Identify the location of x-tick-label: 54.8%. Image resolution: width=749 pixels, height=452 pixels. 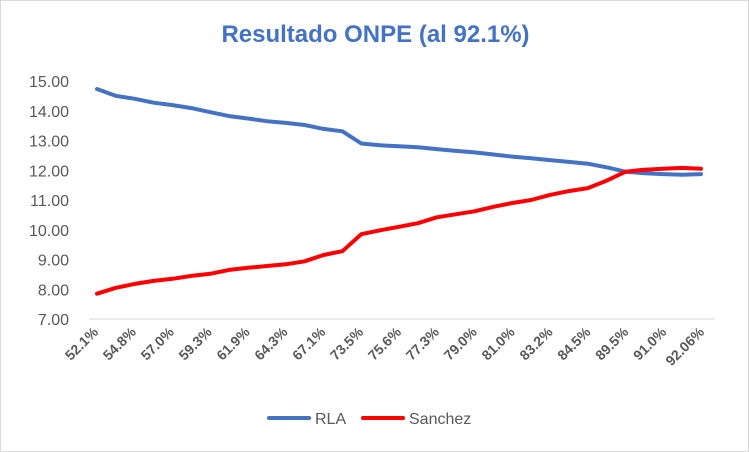
(120, 343).